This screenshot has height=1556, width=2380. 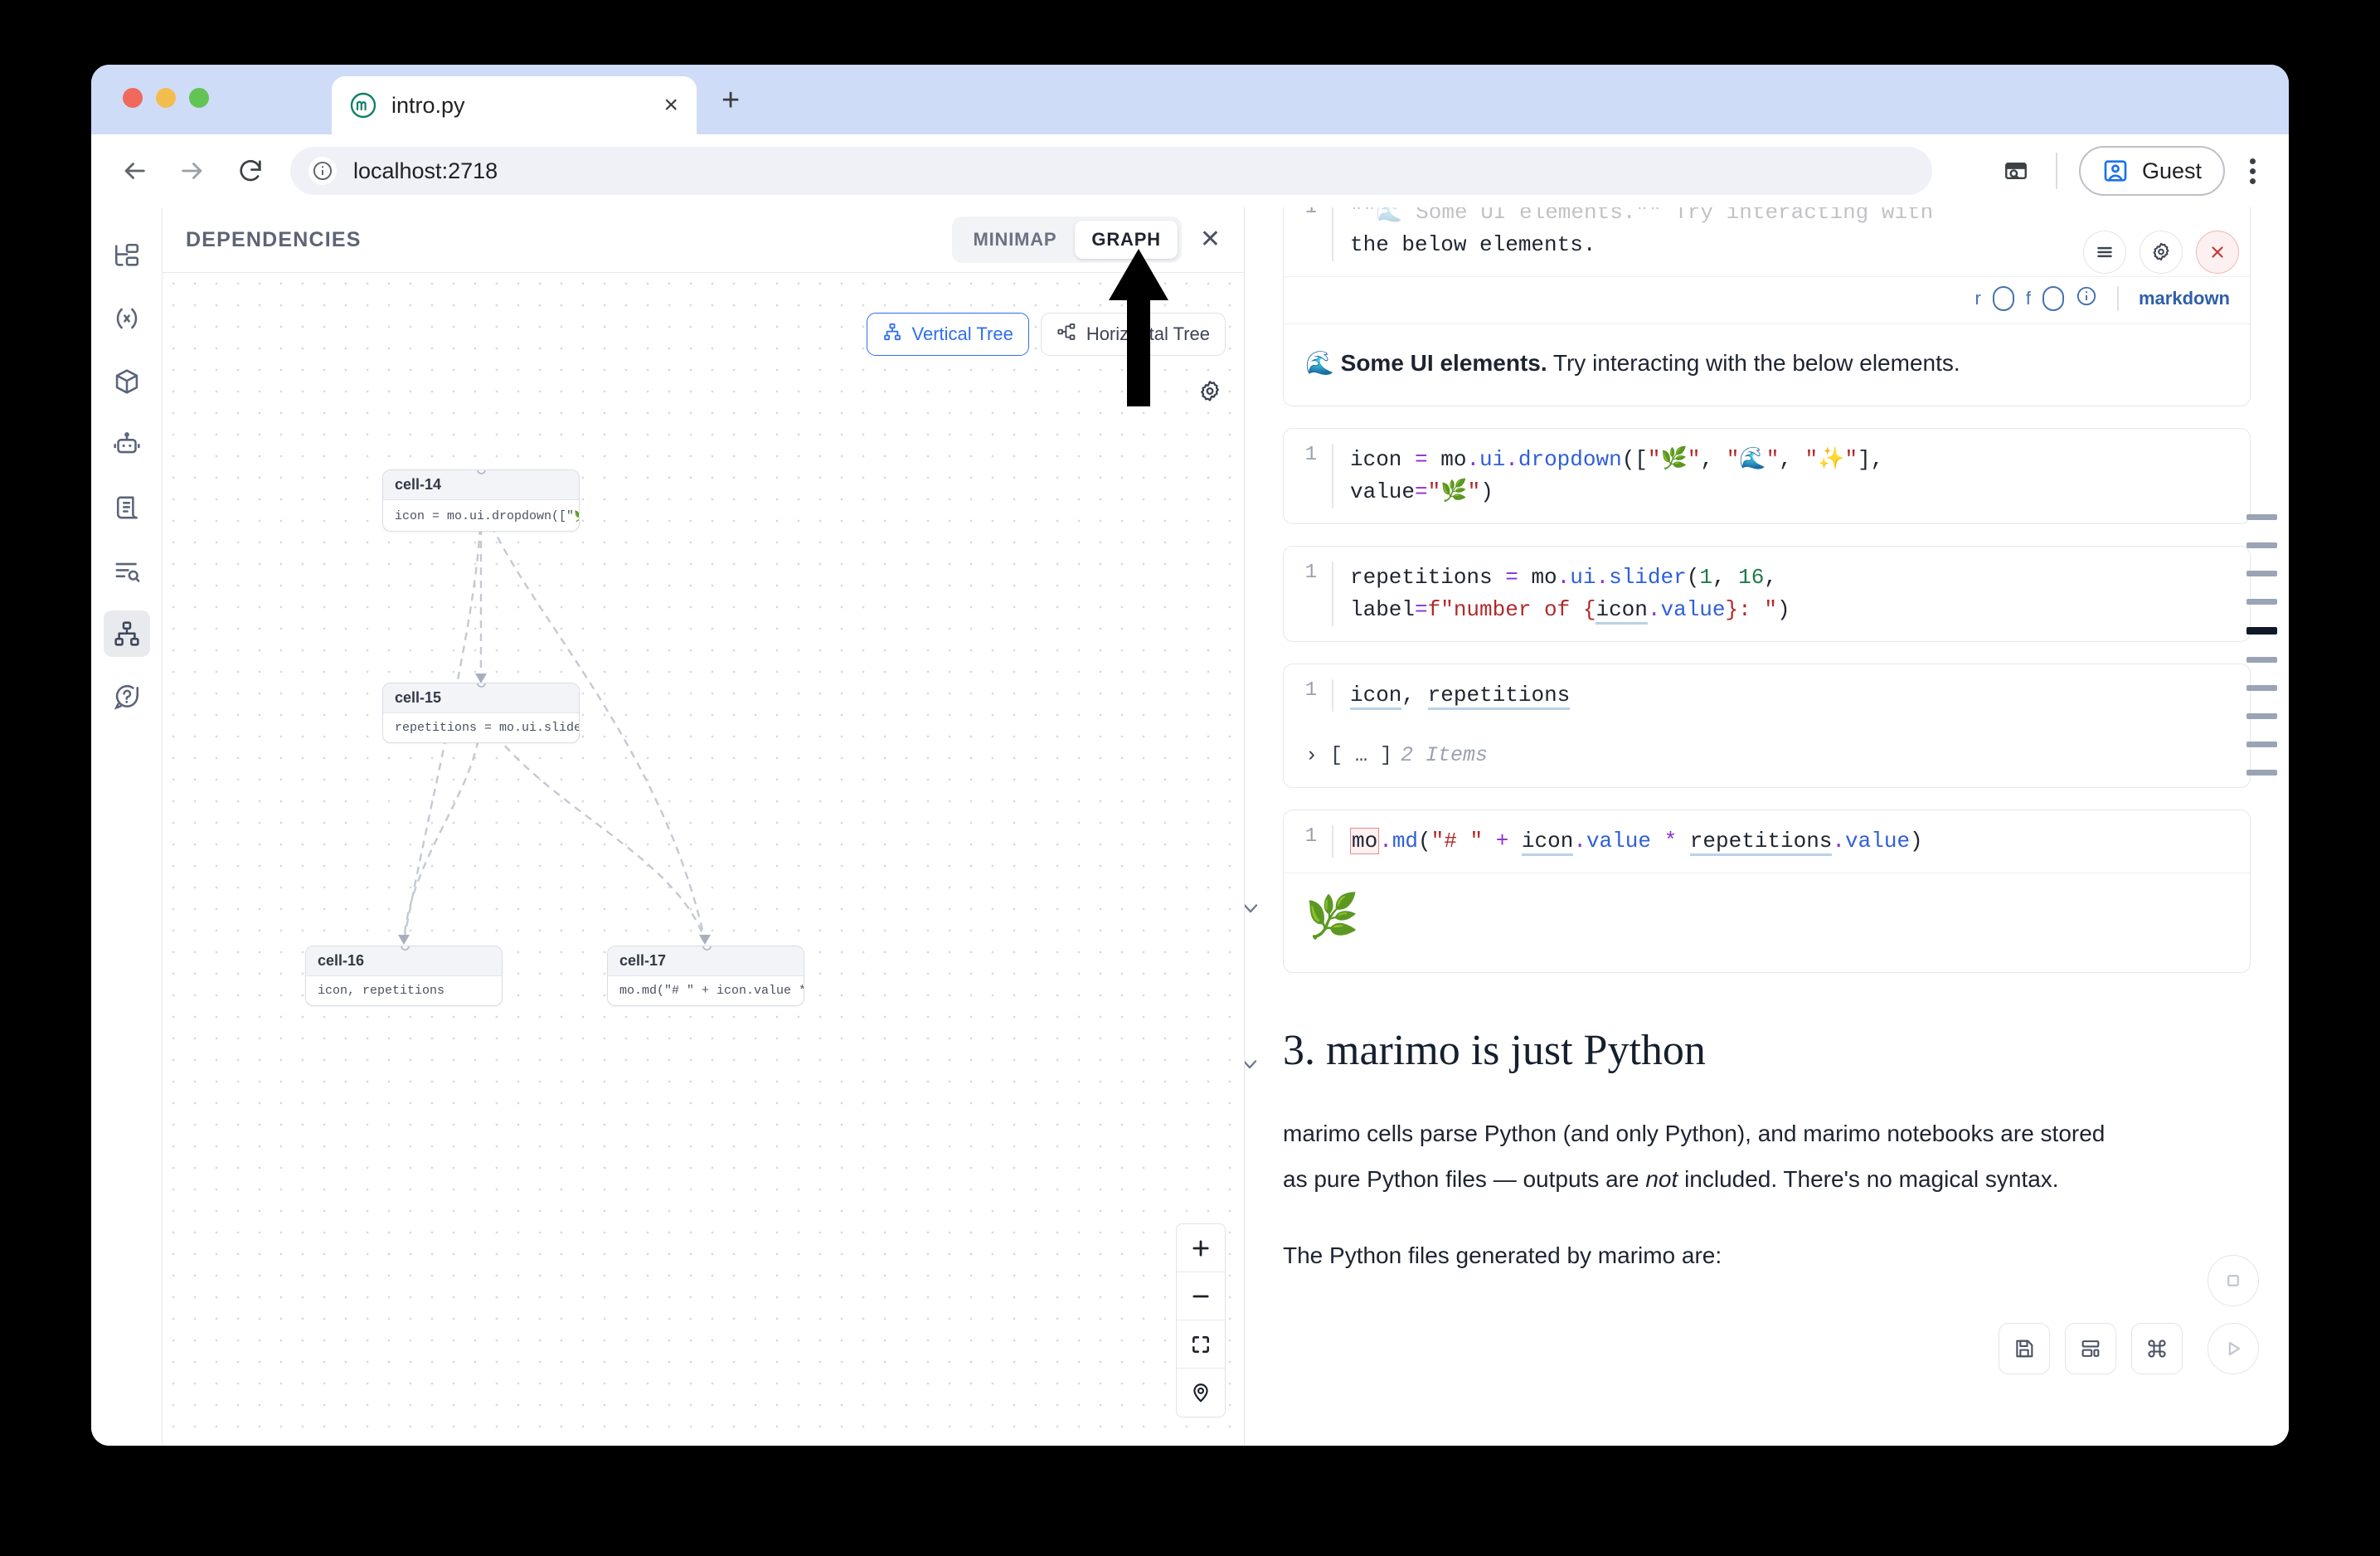 What do you see at coordinates (1126, 240) in the screenshot?
I see `tab-graph: GRAPH` at bounding box center [1126, 240].